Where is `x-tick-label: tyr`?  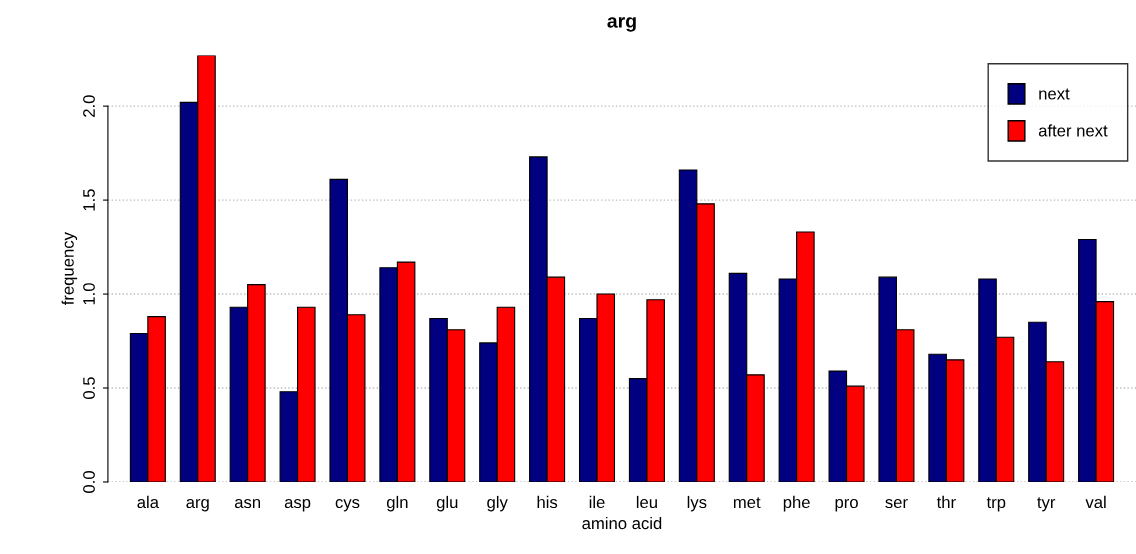 x-tick-label: tyr is located at coordinates (1046, 504).